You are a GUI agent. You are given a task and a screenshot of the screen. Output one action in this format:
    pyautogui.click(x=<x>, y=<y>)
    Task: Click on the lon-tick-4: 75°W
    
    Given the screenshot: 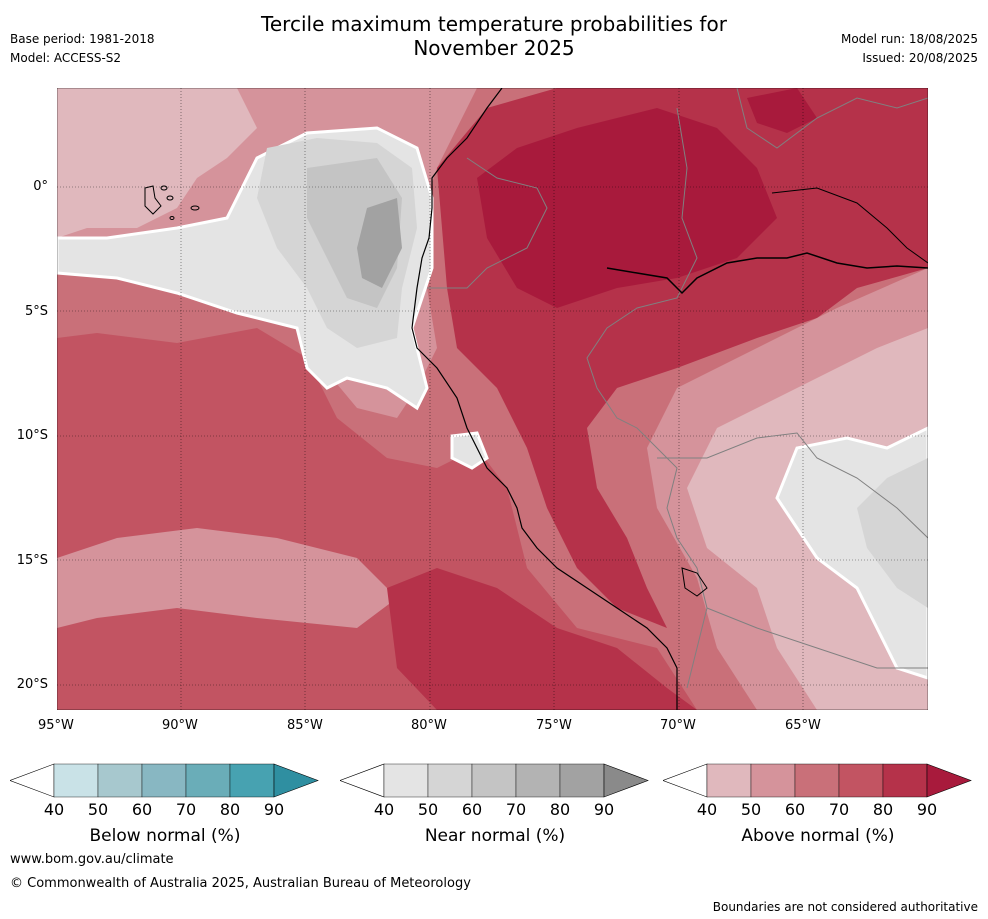 What is the action you would take?
    pyautogui.click(x=554, y=725)
    